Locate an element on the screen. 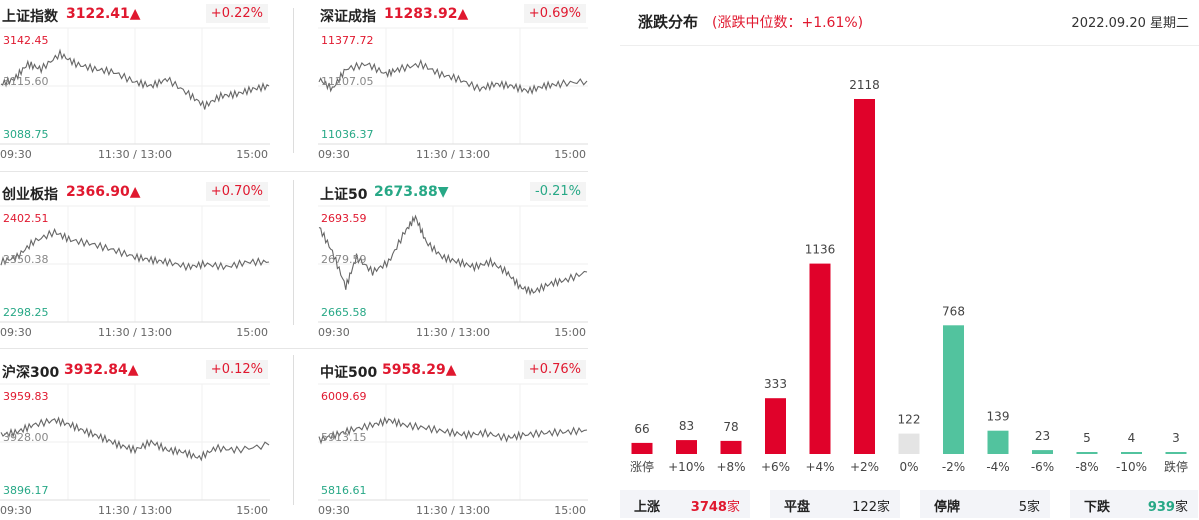  bar-category-label: -8% is located at coordinates (1086, 467).